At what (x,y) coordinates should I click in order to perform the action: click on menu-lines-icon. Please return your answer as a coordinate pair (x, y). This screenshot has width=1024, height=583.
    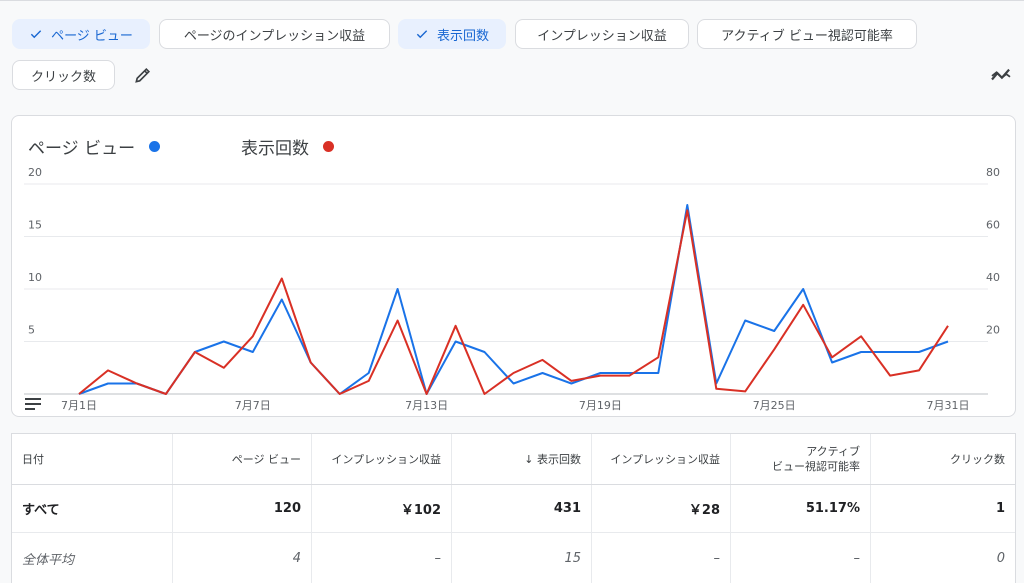
    Looking at the image, I should click on (33, 404).